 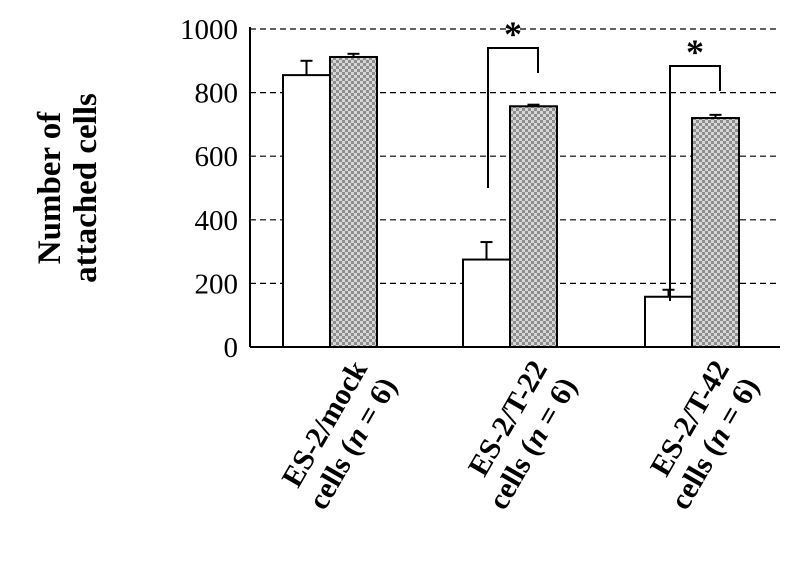 I want to click on x-tick-label: ES-2/T-22cells (n = 6), so click(x=517, y=435).